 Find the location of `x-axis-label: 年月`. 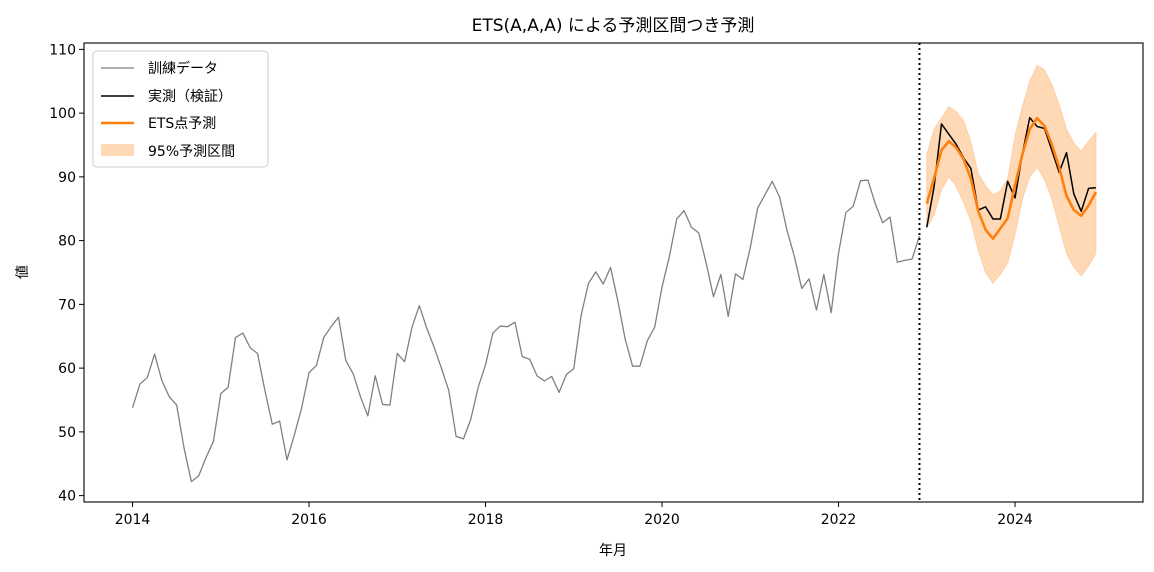

x-axis-label: 年月 is located at coordinates (613, 551).